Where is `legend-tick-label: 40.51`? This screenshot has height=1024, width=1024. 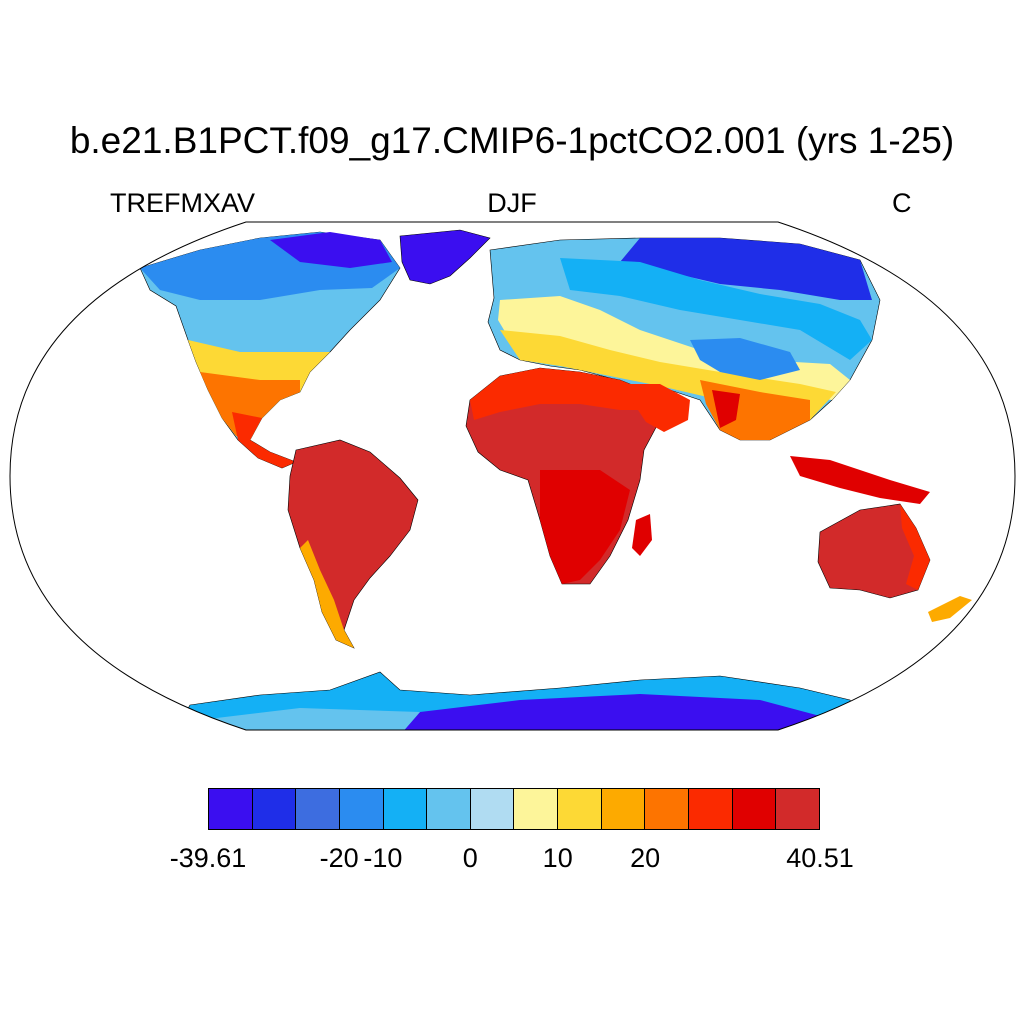
legend-tick-label: 40.51 is located at coordinates (820, 858).